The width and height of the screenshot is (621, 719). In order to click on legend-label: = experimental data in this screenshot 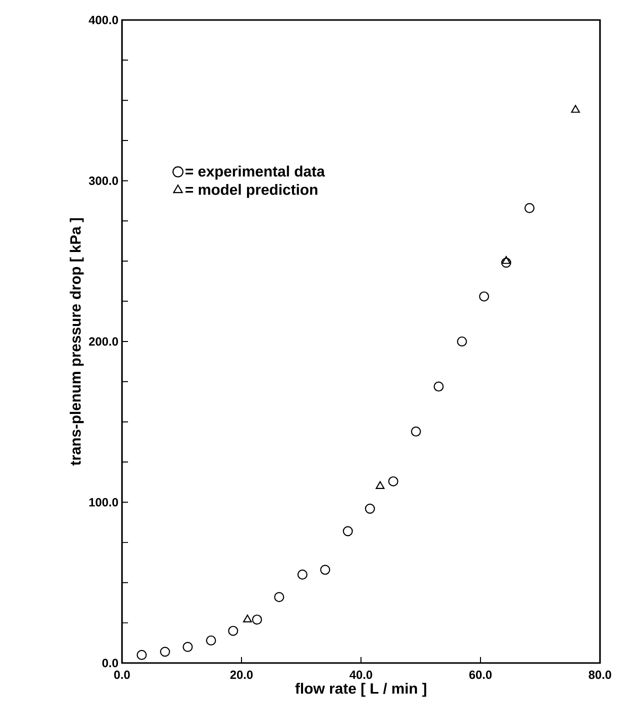, I will do `click(255, 173)`.